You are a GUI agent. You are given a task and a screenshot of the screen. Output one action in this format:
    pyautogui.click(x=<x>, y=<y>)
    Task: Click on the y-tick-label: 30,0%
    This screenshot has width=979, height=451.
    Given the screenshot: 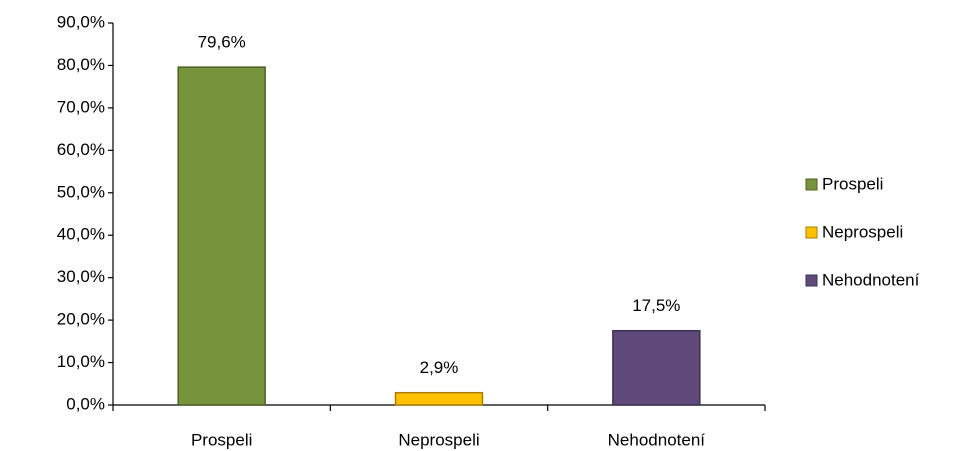 What is the action you would take?
    pyautogui.click(x=81, y=276)
    